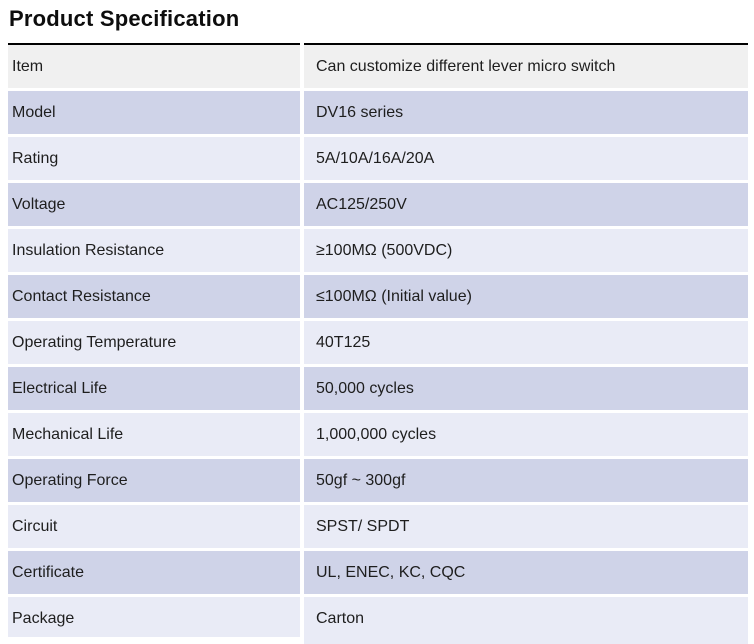 The height and width of the screenshot is (644, 754). What do you see at coordinates (526, 388) in the screenshot?
I see `spec-value: 50,000 cycles` at bounding box center [526, 388].